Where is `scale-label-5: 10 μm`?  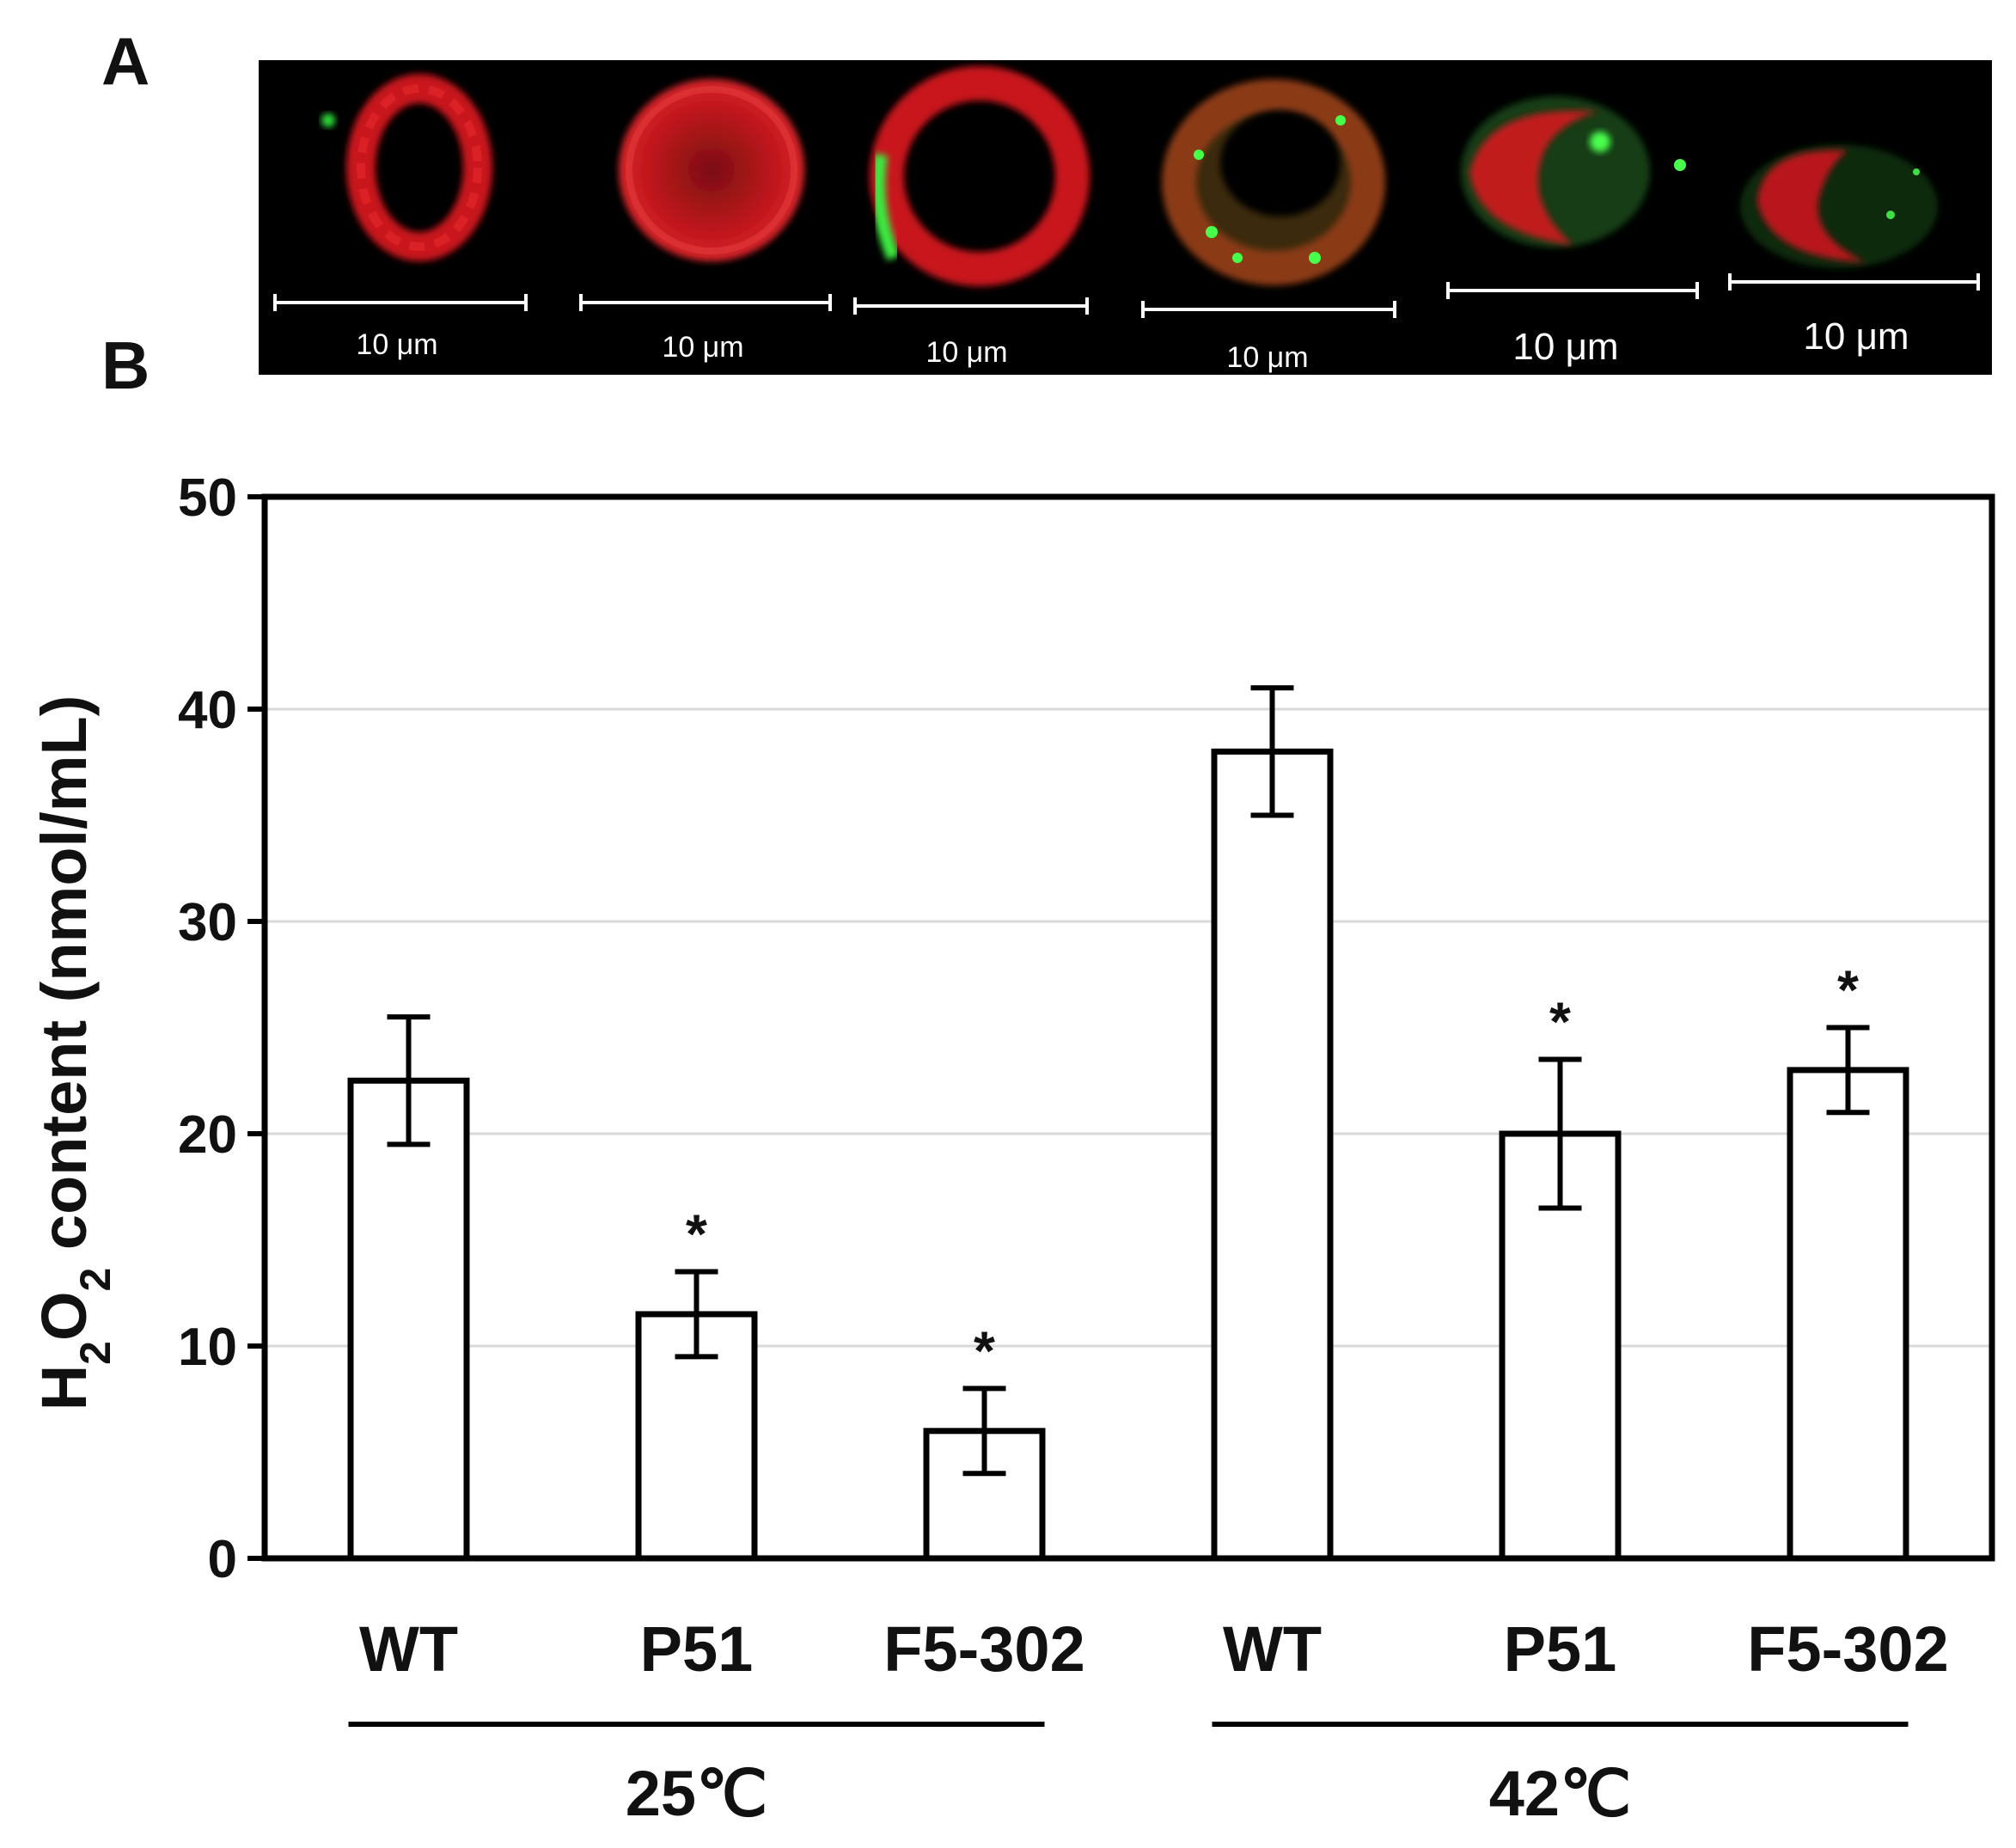 scale-label-5: 10 μm is located at coordinates (1565, 347).